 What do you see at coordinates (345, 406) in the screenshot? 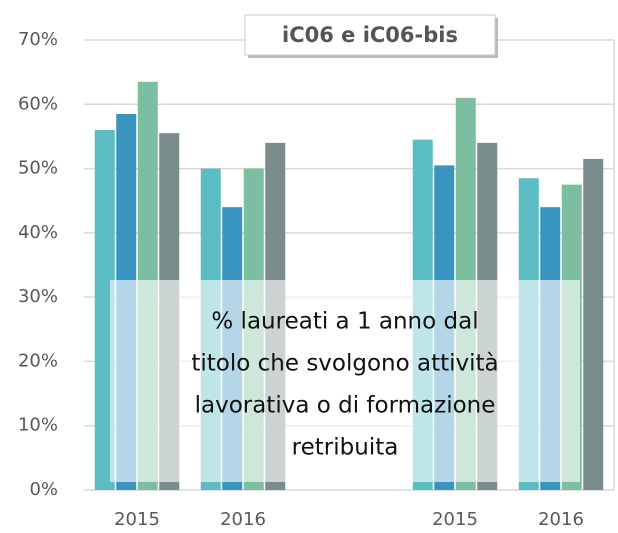
I see `annotation: lavorativa o di formazione` at bounding box center [345, 406].